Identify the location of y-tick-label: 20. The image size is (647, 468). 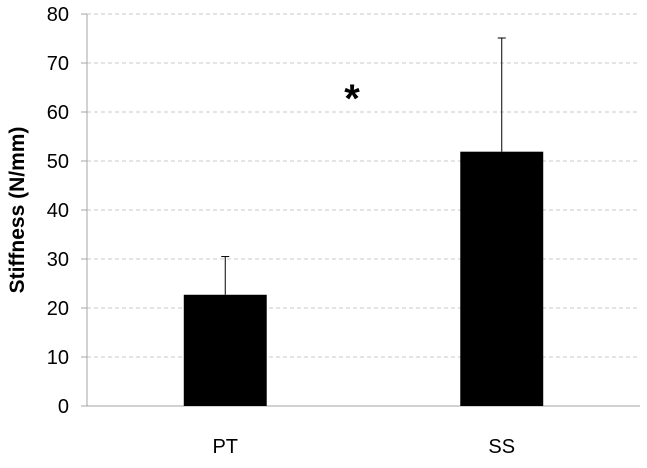
(58, 309).